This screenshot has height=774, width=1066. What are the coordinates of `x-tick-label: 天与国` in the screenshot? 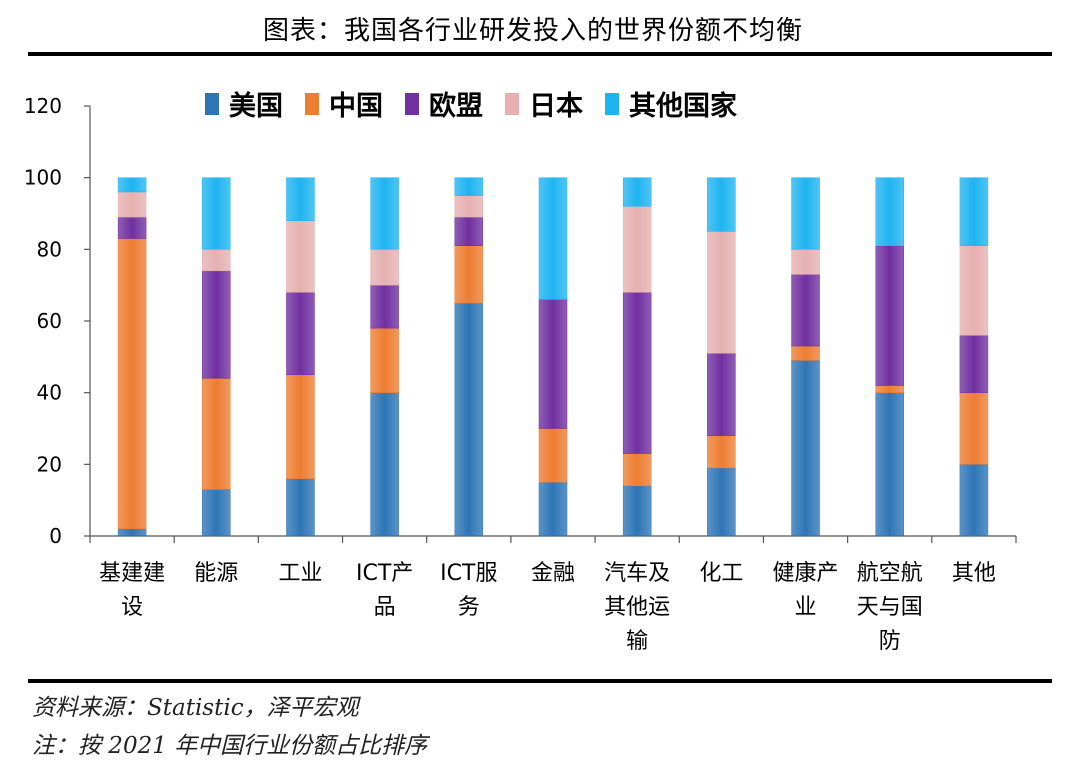 It's located at (890, 607).